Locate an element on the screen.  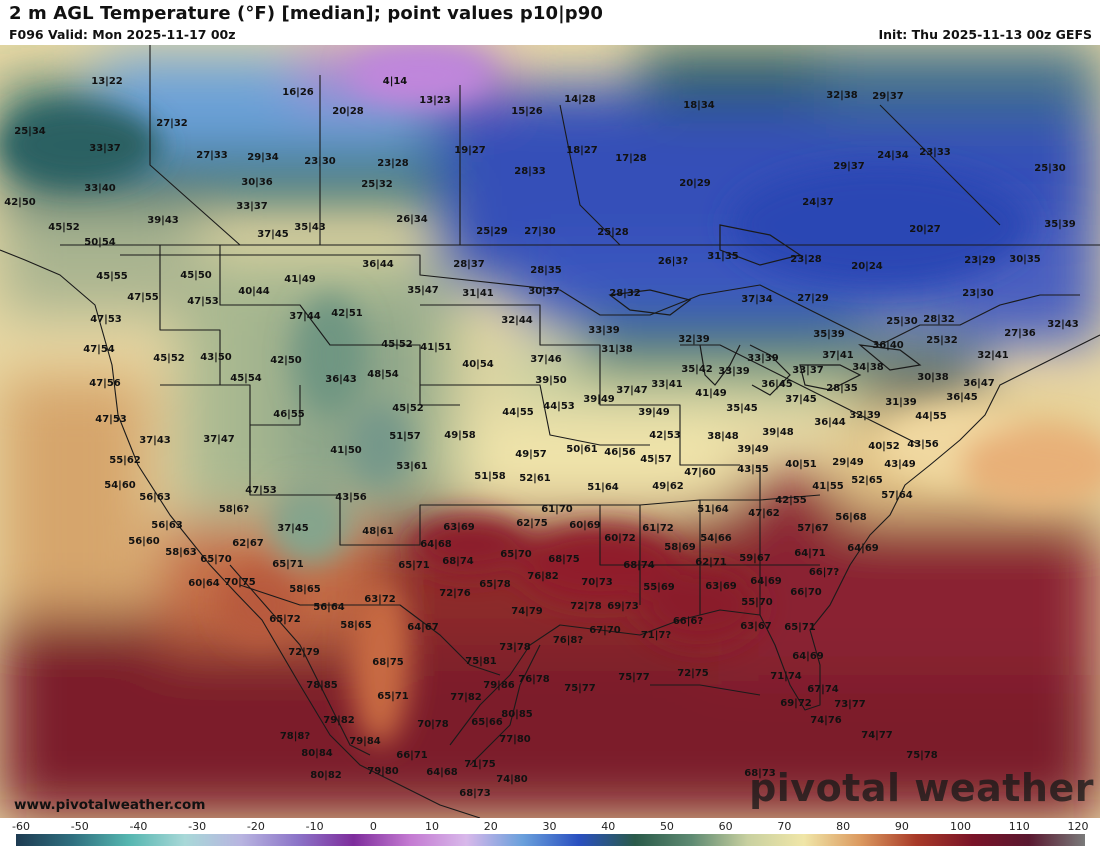
point-value-label: 38|48 is located at coordinates (723, 436).